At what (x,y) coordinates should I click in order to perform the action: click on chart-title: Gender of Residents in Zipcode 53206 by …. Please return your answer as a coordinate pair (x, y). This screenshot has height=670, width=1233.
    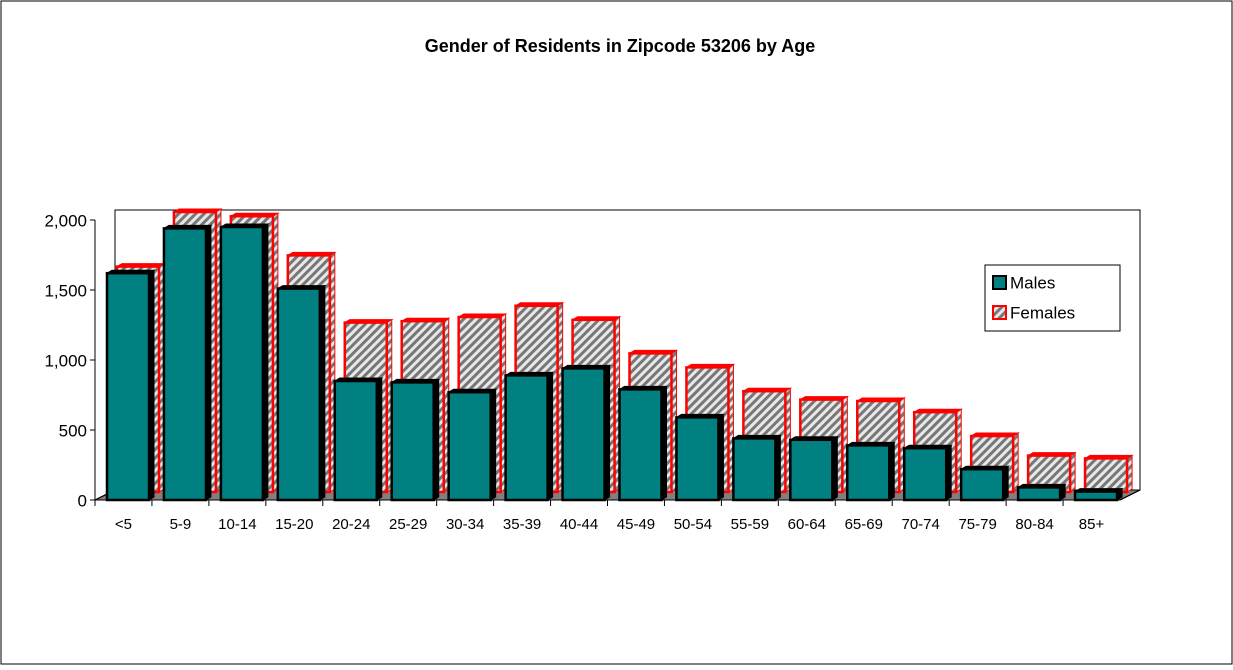
    Looking at the image, I should click on (620, 46).